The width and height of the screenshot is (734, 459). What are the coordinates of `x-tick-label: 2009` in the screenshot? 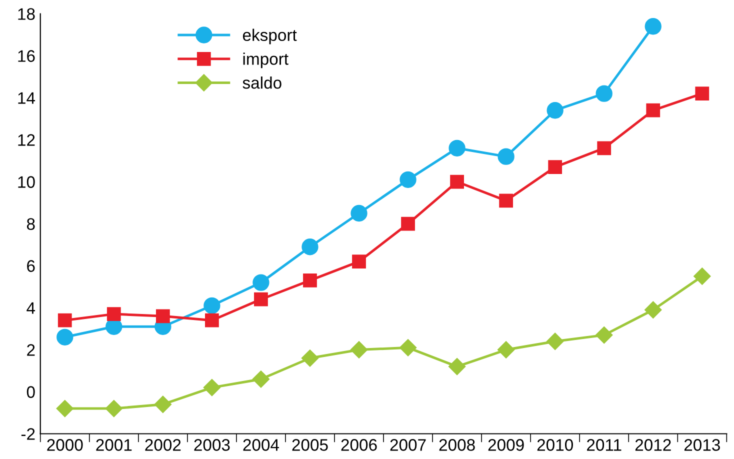 It's located at (506, 445).